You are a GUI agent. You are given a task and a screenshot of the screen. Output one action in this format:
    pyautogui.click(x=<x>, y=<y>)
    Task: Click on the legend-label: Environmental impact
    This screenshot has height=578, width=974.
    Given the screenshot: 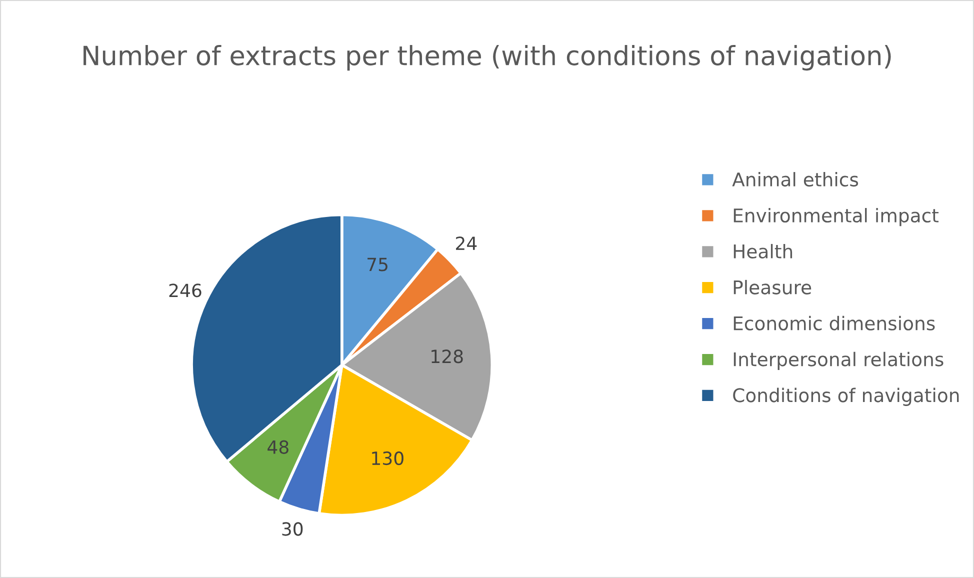 What is the action you would take?
    pyautogui.click(x=836, y=217)
    